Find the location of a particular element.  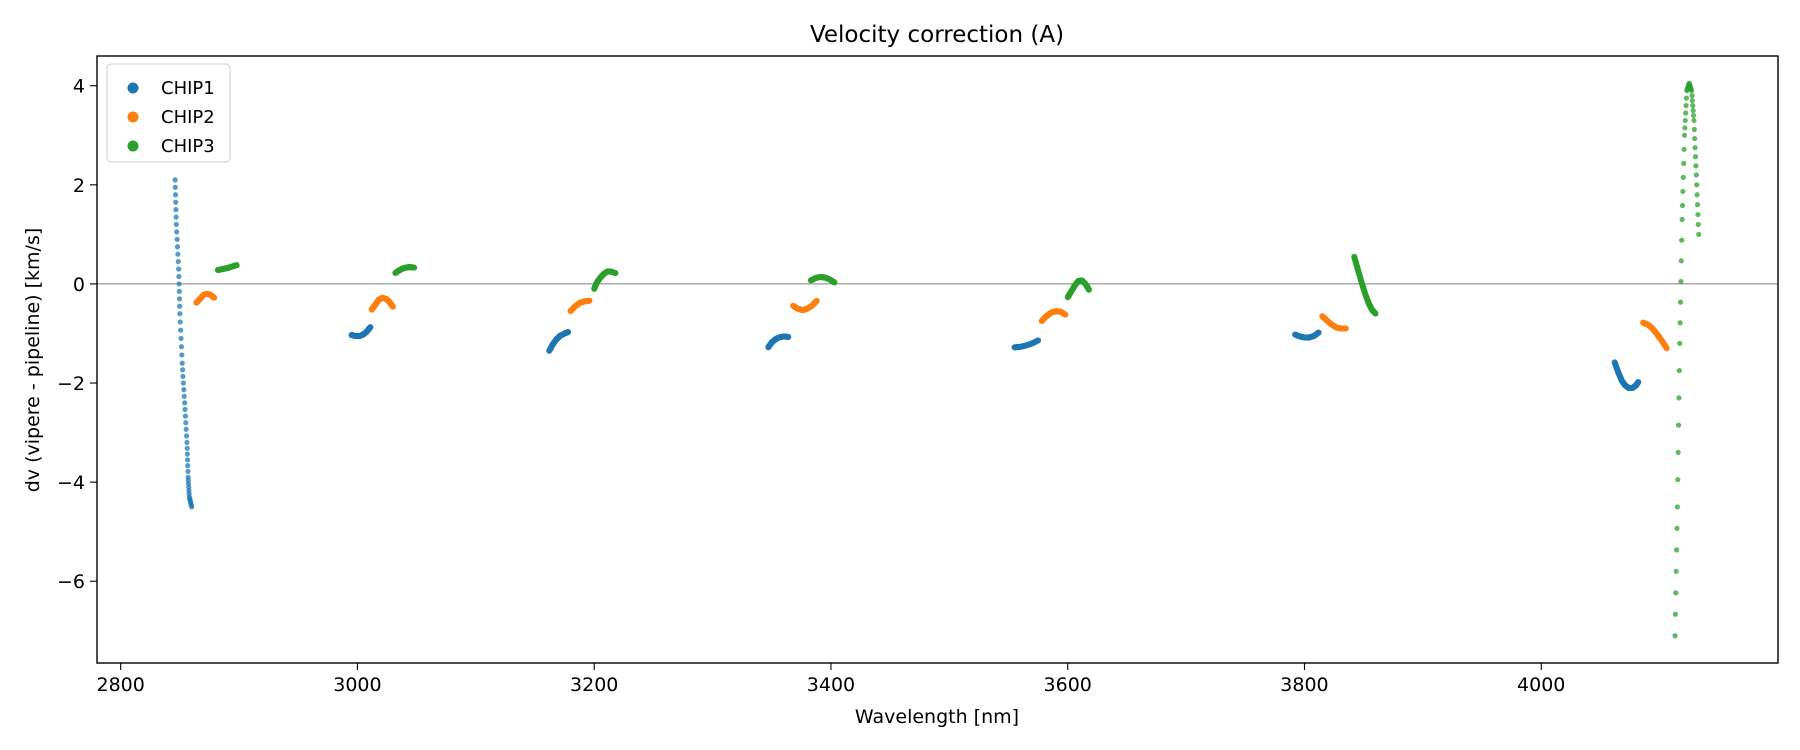

y-tick-label: 0 is located at coordinates (79, 285).